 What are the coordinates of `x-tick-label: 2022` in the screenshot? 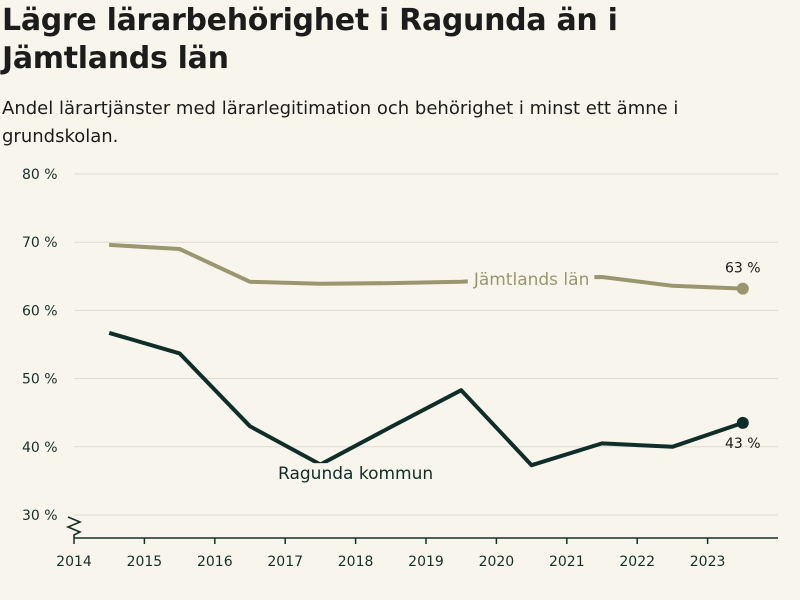 It's located at (637, 562).